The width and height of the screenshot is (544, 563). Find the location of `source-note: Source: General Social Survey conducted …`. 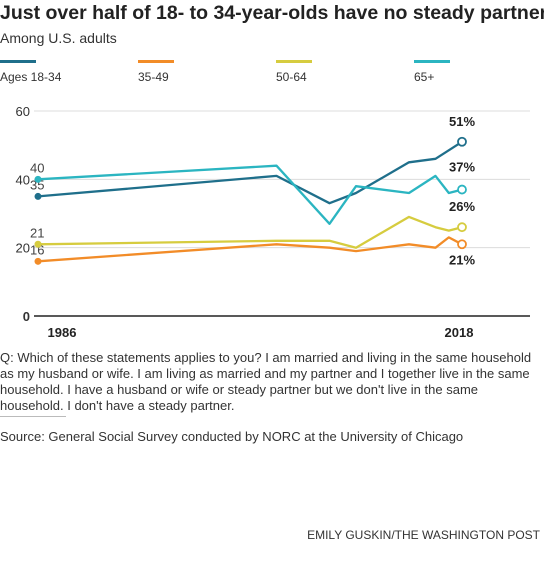

source-note: Source: General Social Survey conducted … is located at coordinates (232, 436).